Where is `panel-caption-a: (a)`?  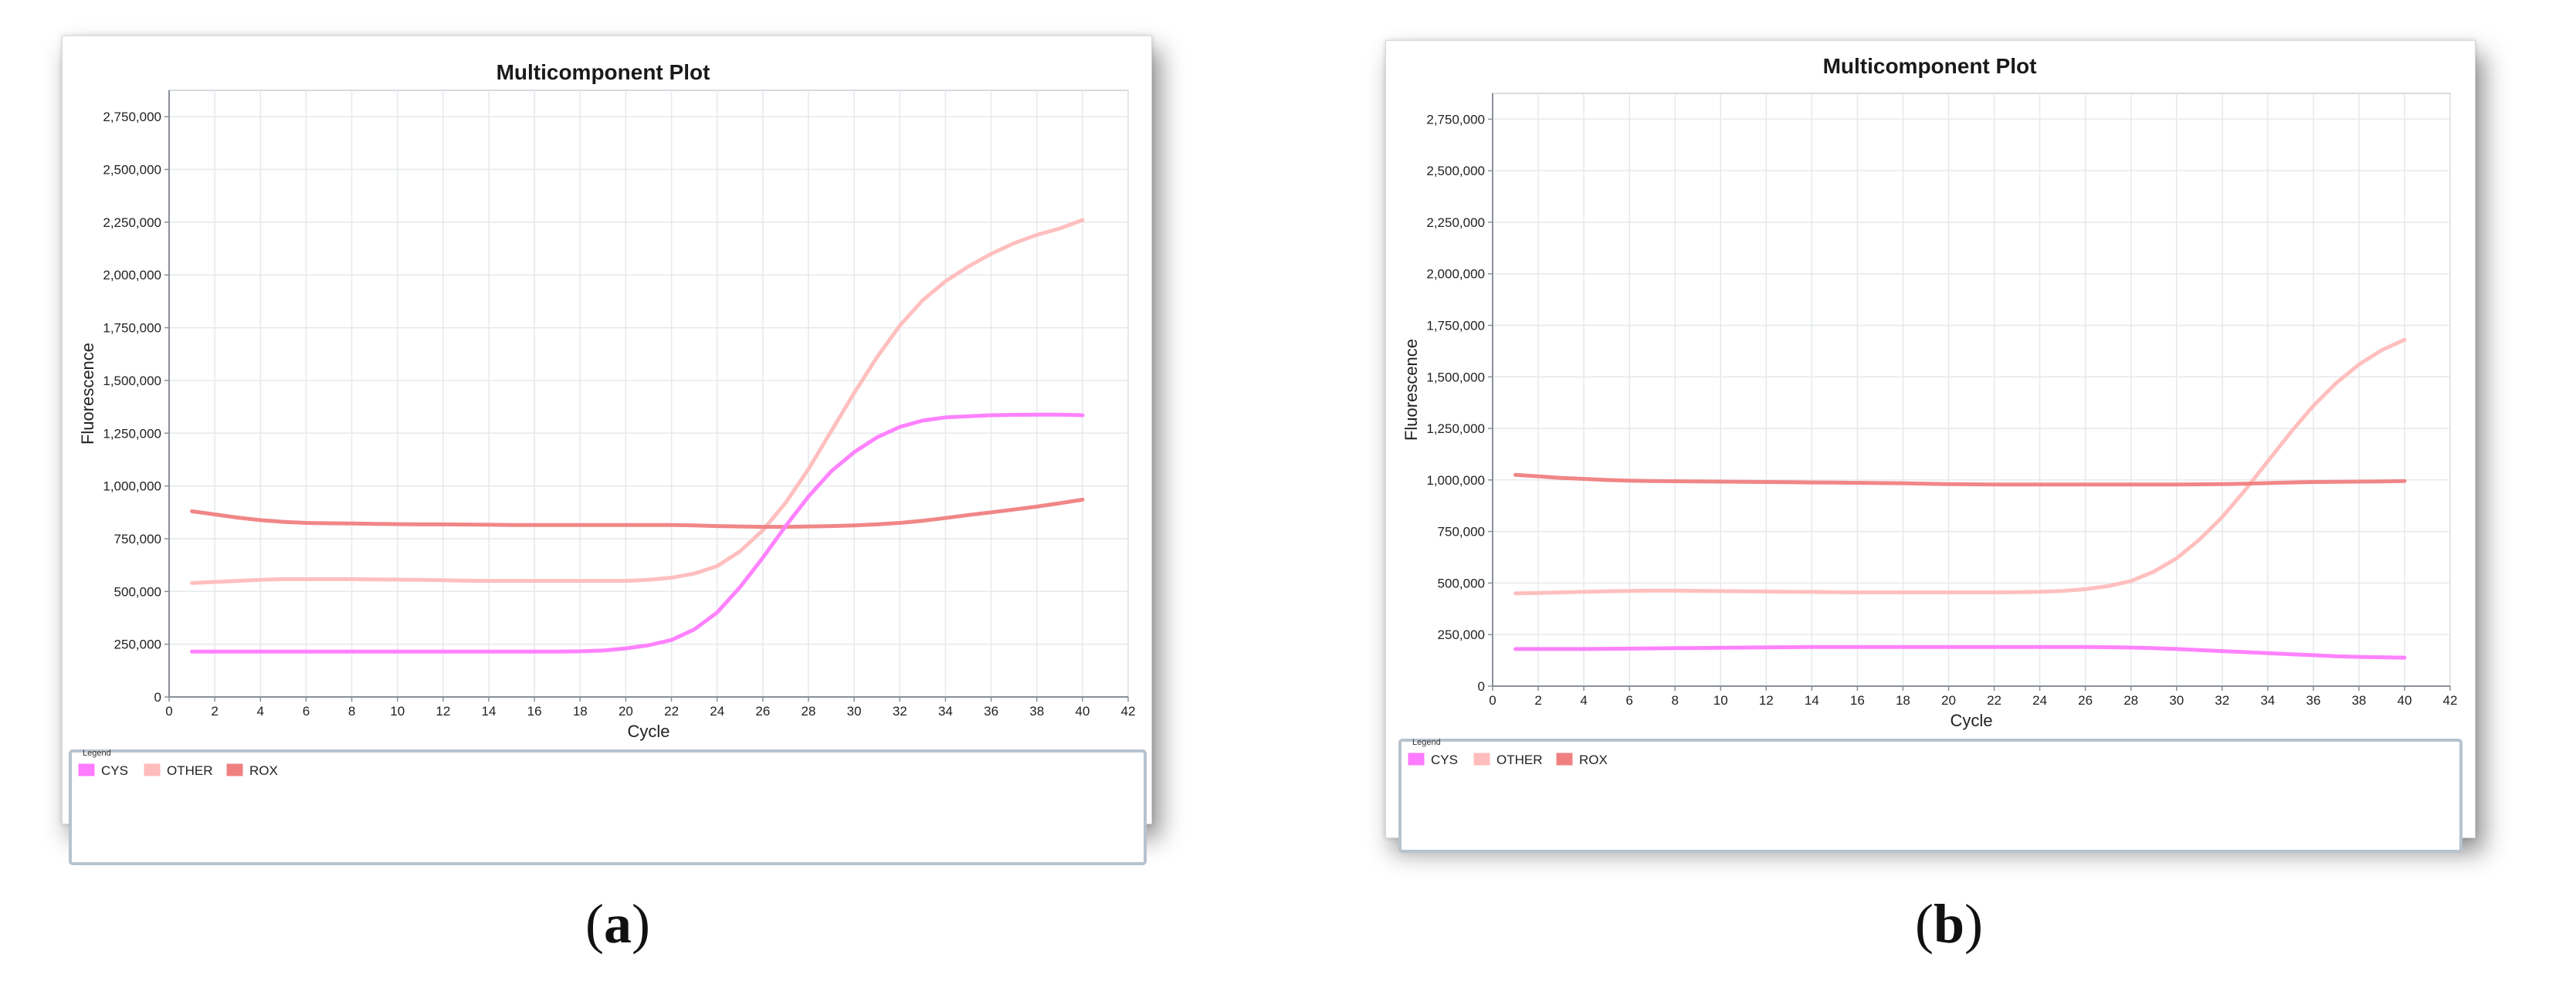
panel-caption-a: (a) is located at coordinates (617, 924).